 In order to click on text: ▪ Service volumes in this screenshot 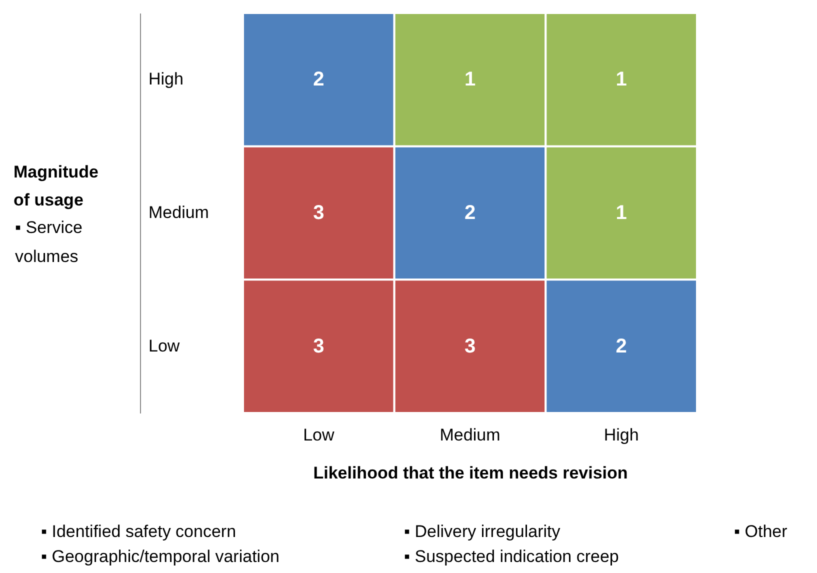, I will do `click(48, 242)`.